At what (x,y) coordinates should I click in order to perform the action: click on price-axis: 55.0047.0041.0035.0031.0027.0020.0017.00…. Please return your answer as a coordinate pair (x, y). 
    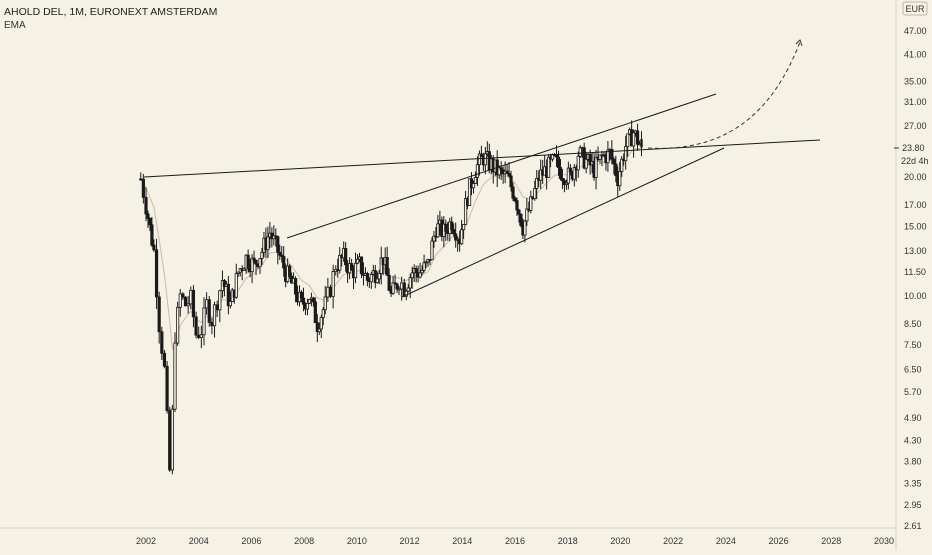
    Looking at the image, I should click on (915, 265).